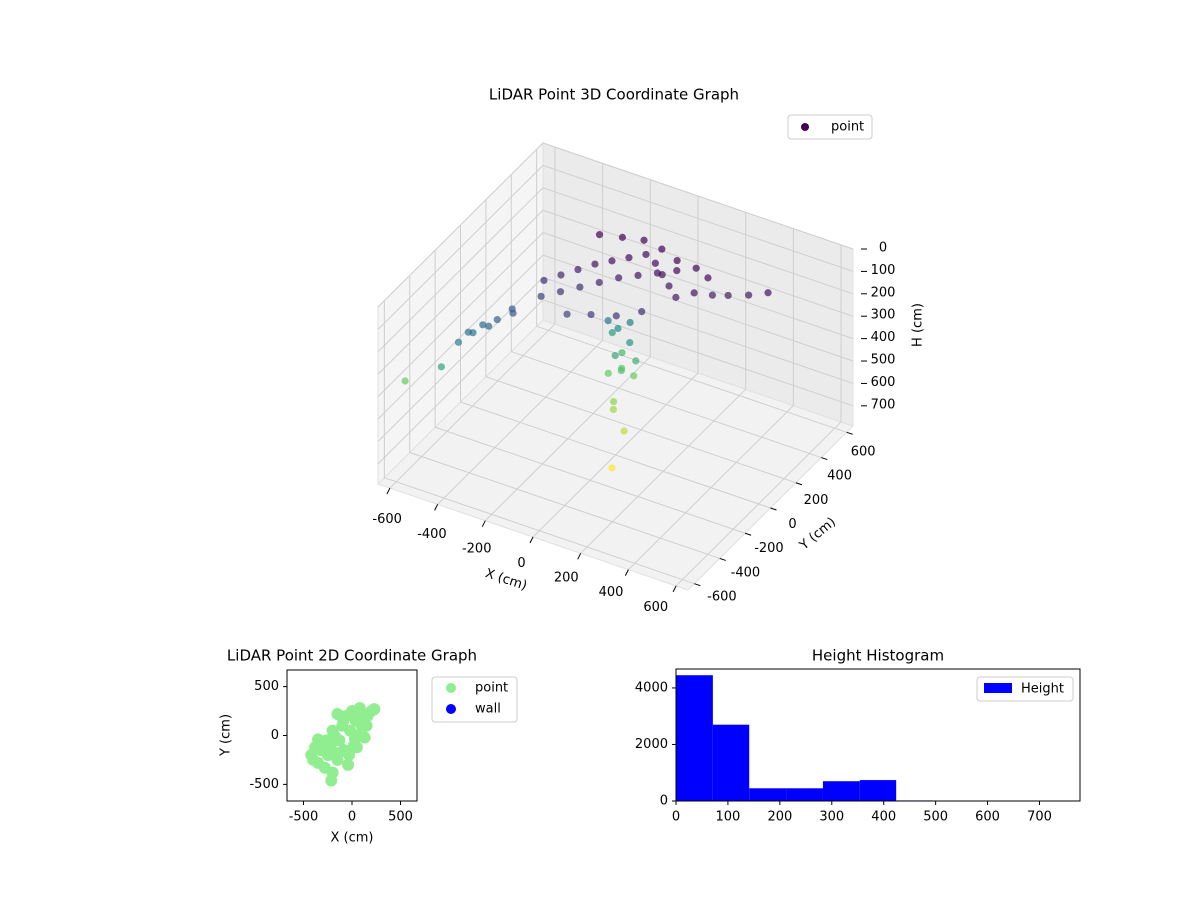 This screenshot has width=1200, height=900. What do you see at coordinates (728, 817) in the screenshot?
I see `x-tick-label: 100` at bounding box center [728, 817].